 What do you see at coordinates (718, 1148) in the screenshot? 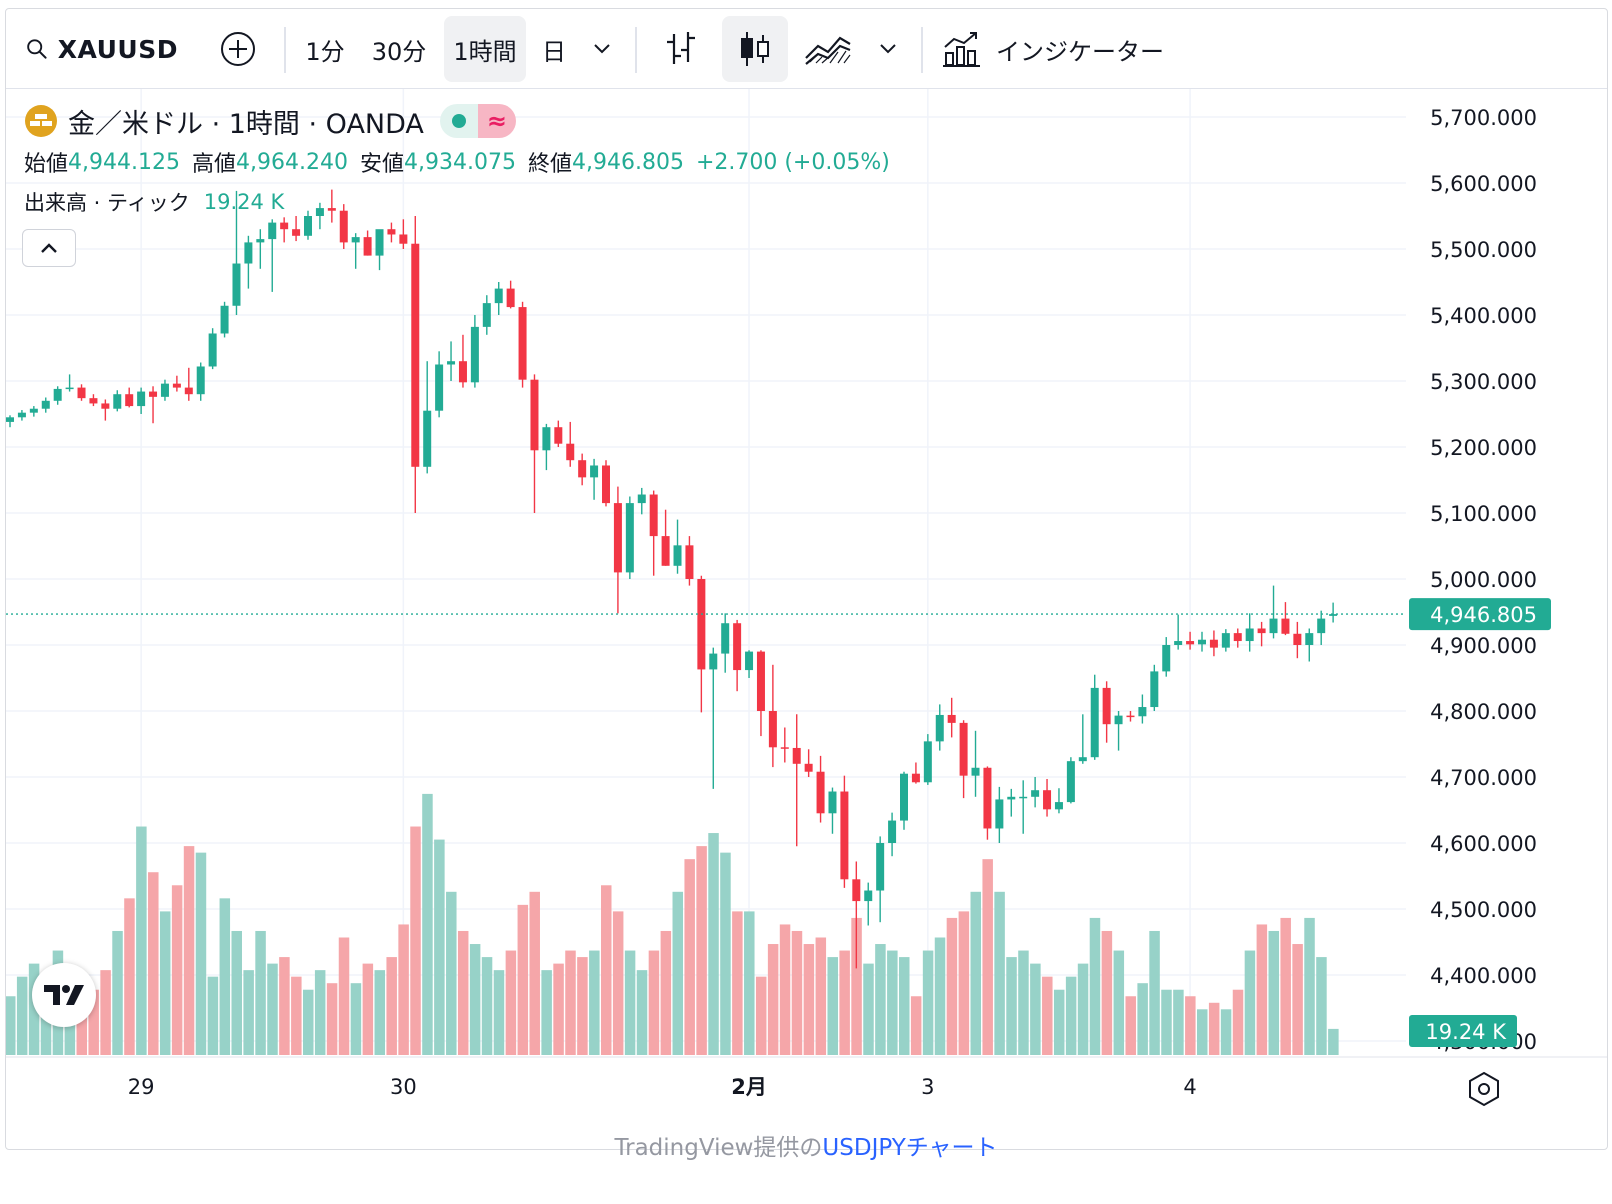
I see `attribution-text: TradingView提供の` at bounding box center [718, 1148].